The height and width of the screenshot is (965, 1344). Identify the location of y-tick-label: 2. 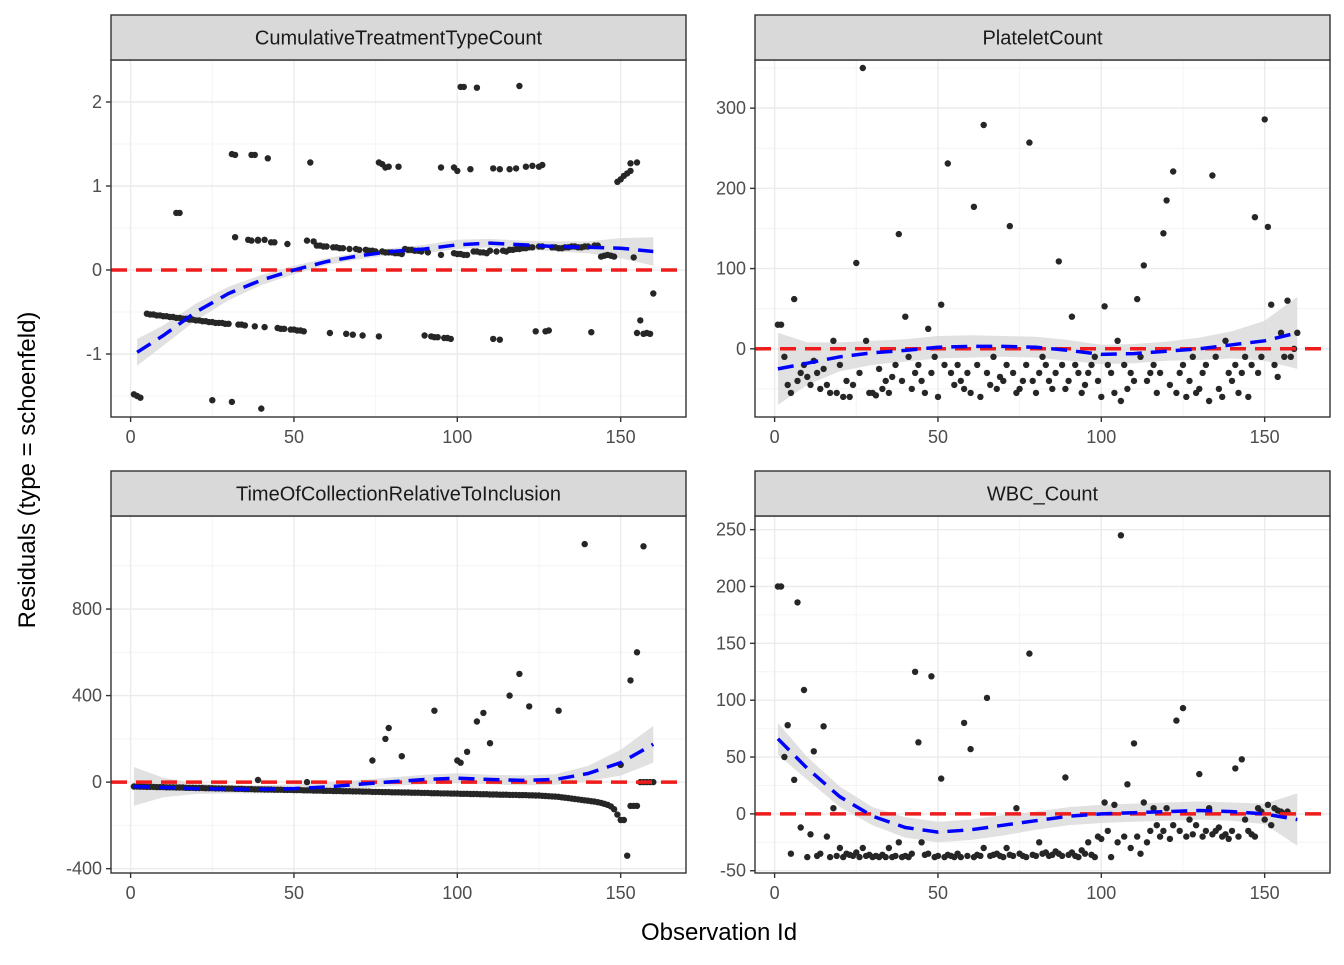
(97, 102).